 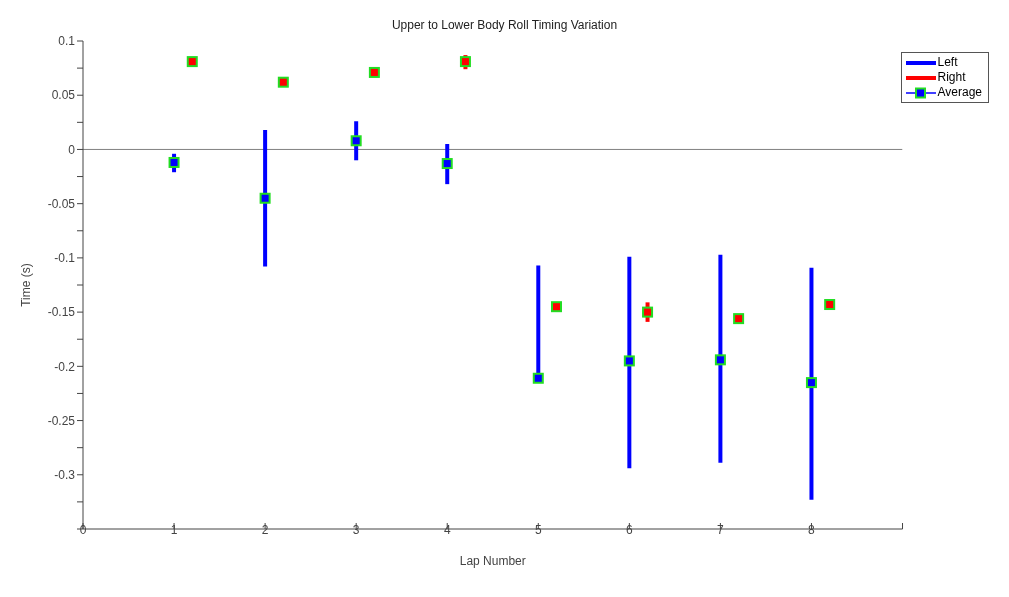 What do you see at coordinates (356, 529) in the screenshot?
I see `x-tick-label: 3` at bounding box center [356, 529].